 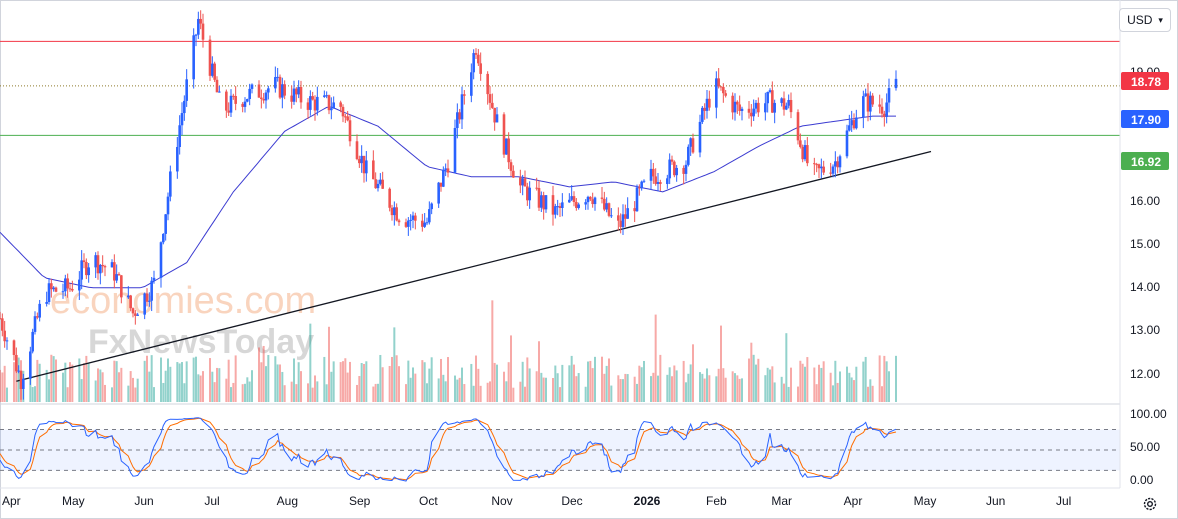 I want to click on currency-select: USD ▾, so click(x=1145, y=20).